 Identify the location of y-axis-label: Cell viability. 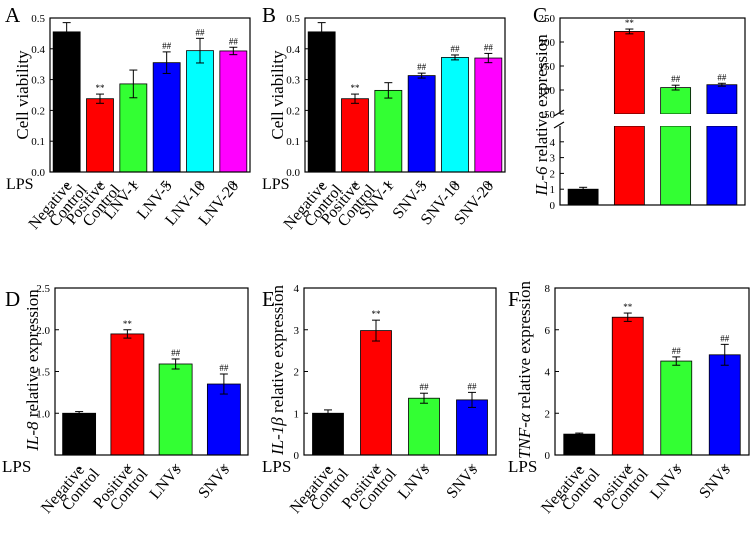
(22, 95).